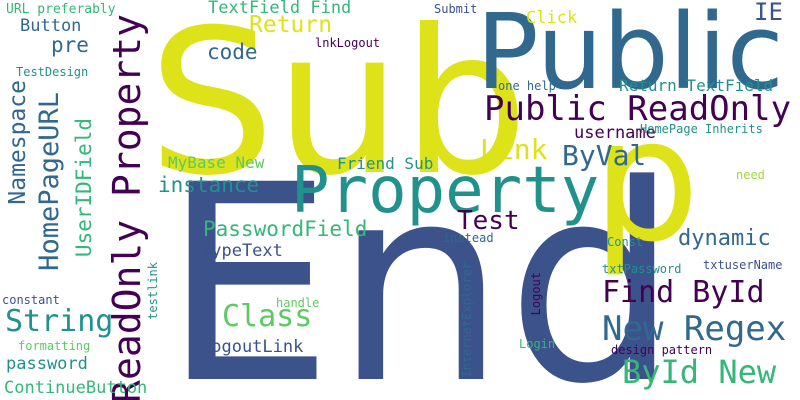  I want to click on word-formatting: formatting, so click(54, 346).